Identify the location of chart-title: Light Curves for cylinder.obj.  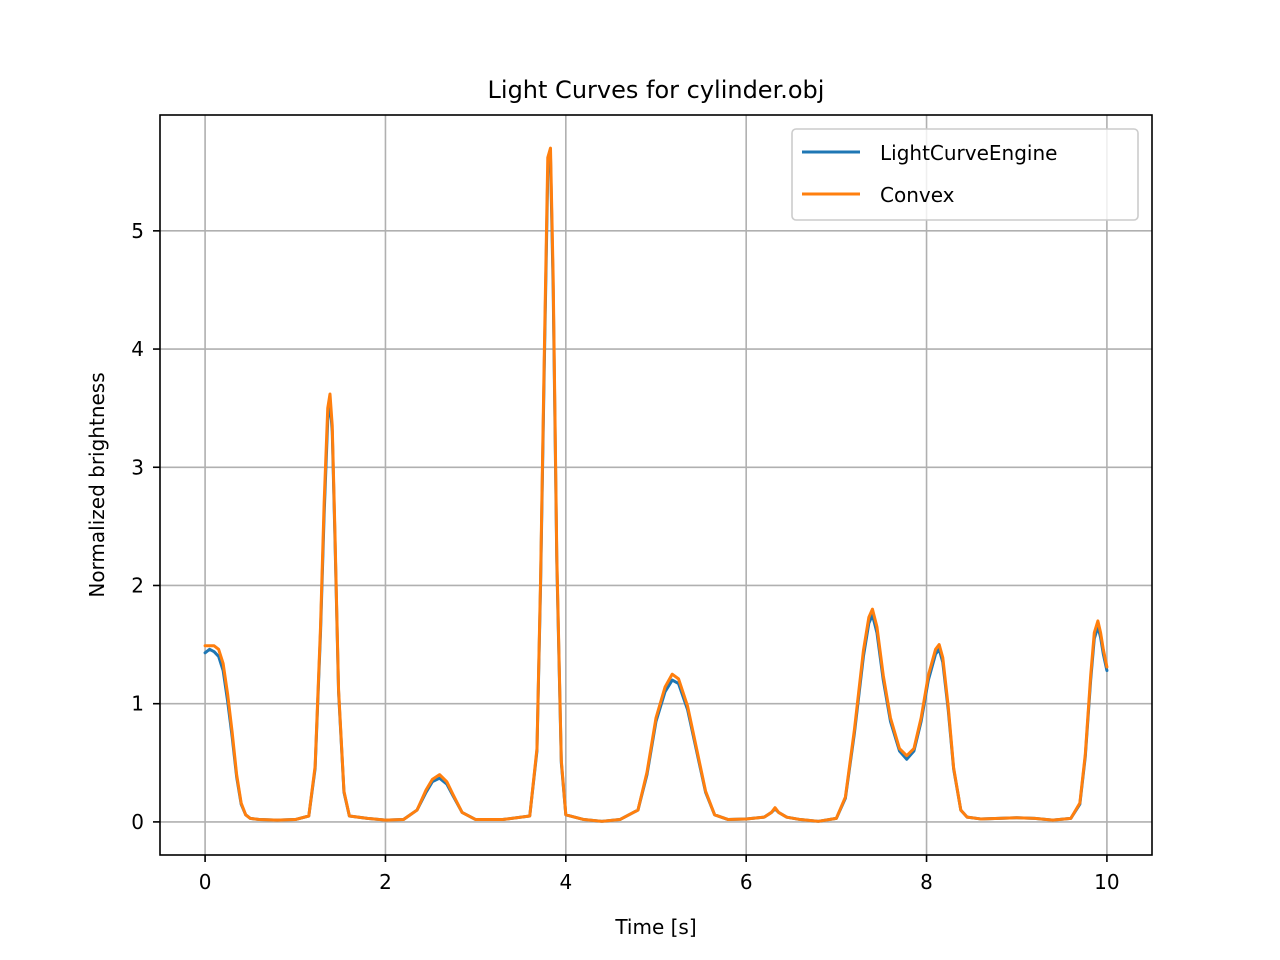
(656, 90).